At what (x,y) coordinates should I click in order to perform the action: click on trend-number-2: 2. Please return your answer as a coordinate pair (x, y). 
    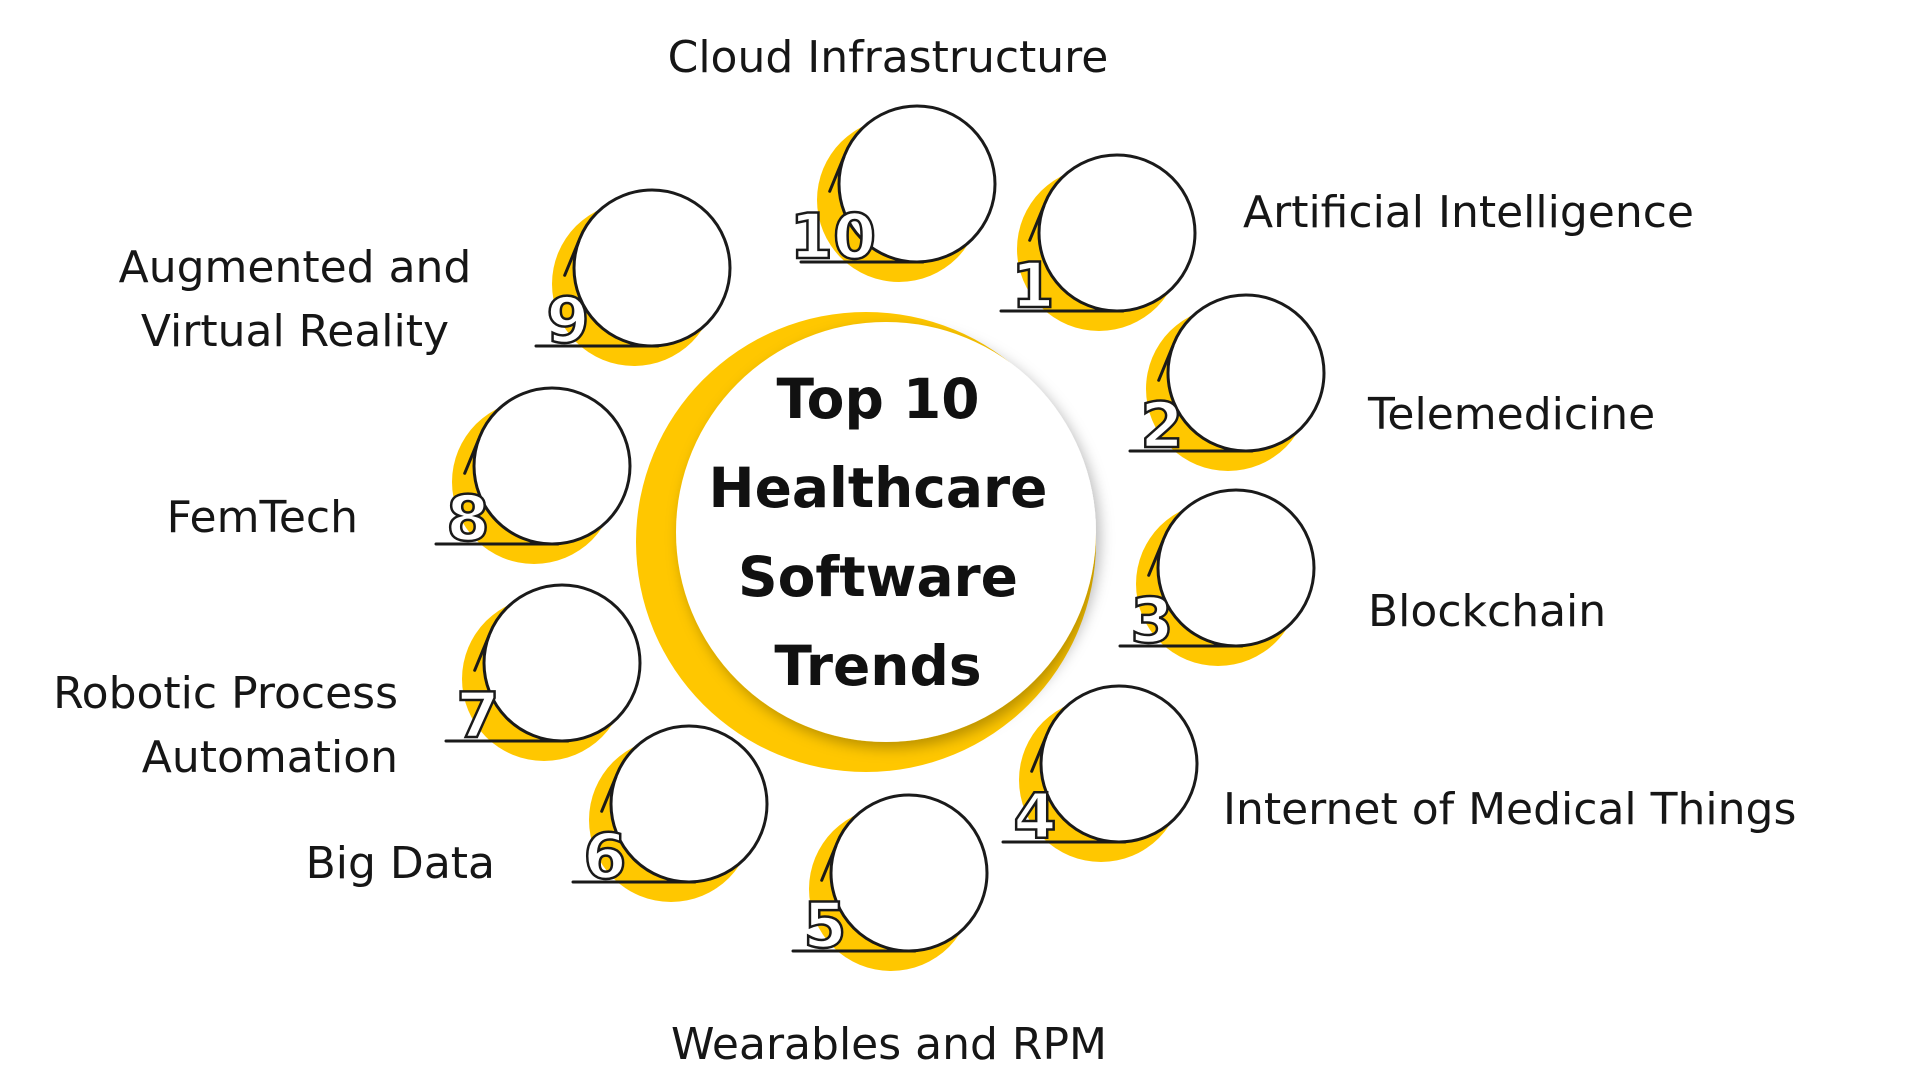
    Looking at the image, I should click on (1161, 425).